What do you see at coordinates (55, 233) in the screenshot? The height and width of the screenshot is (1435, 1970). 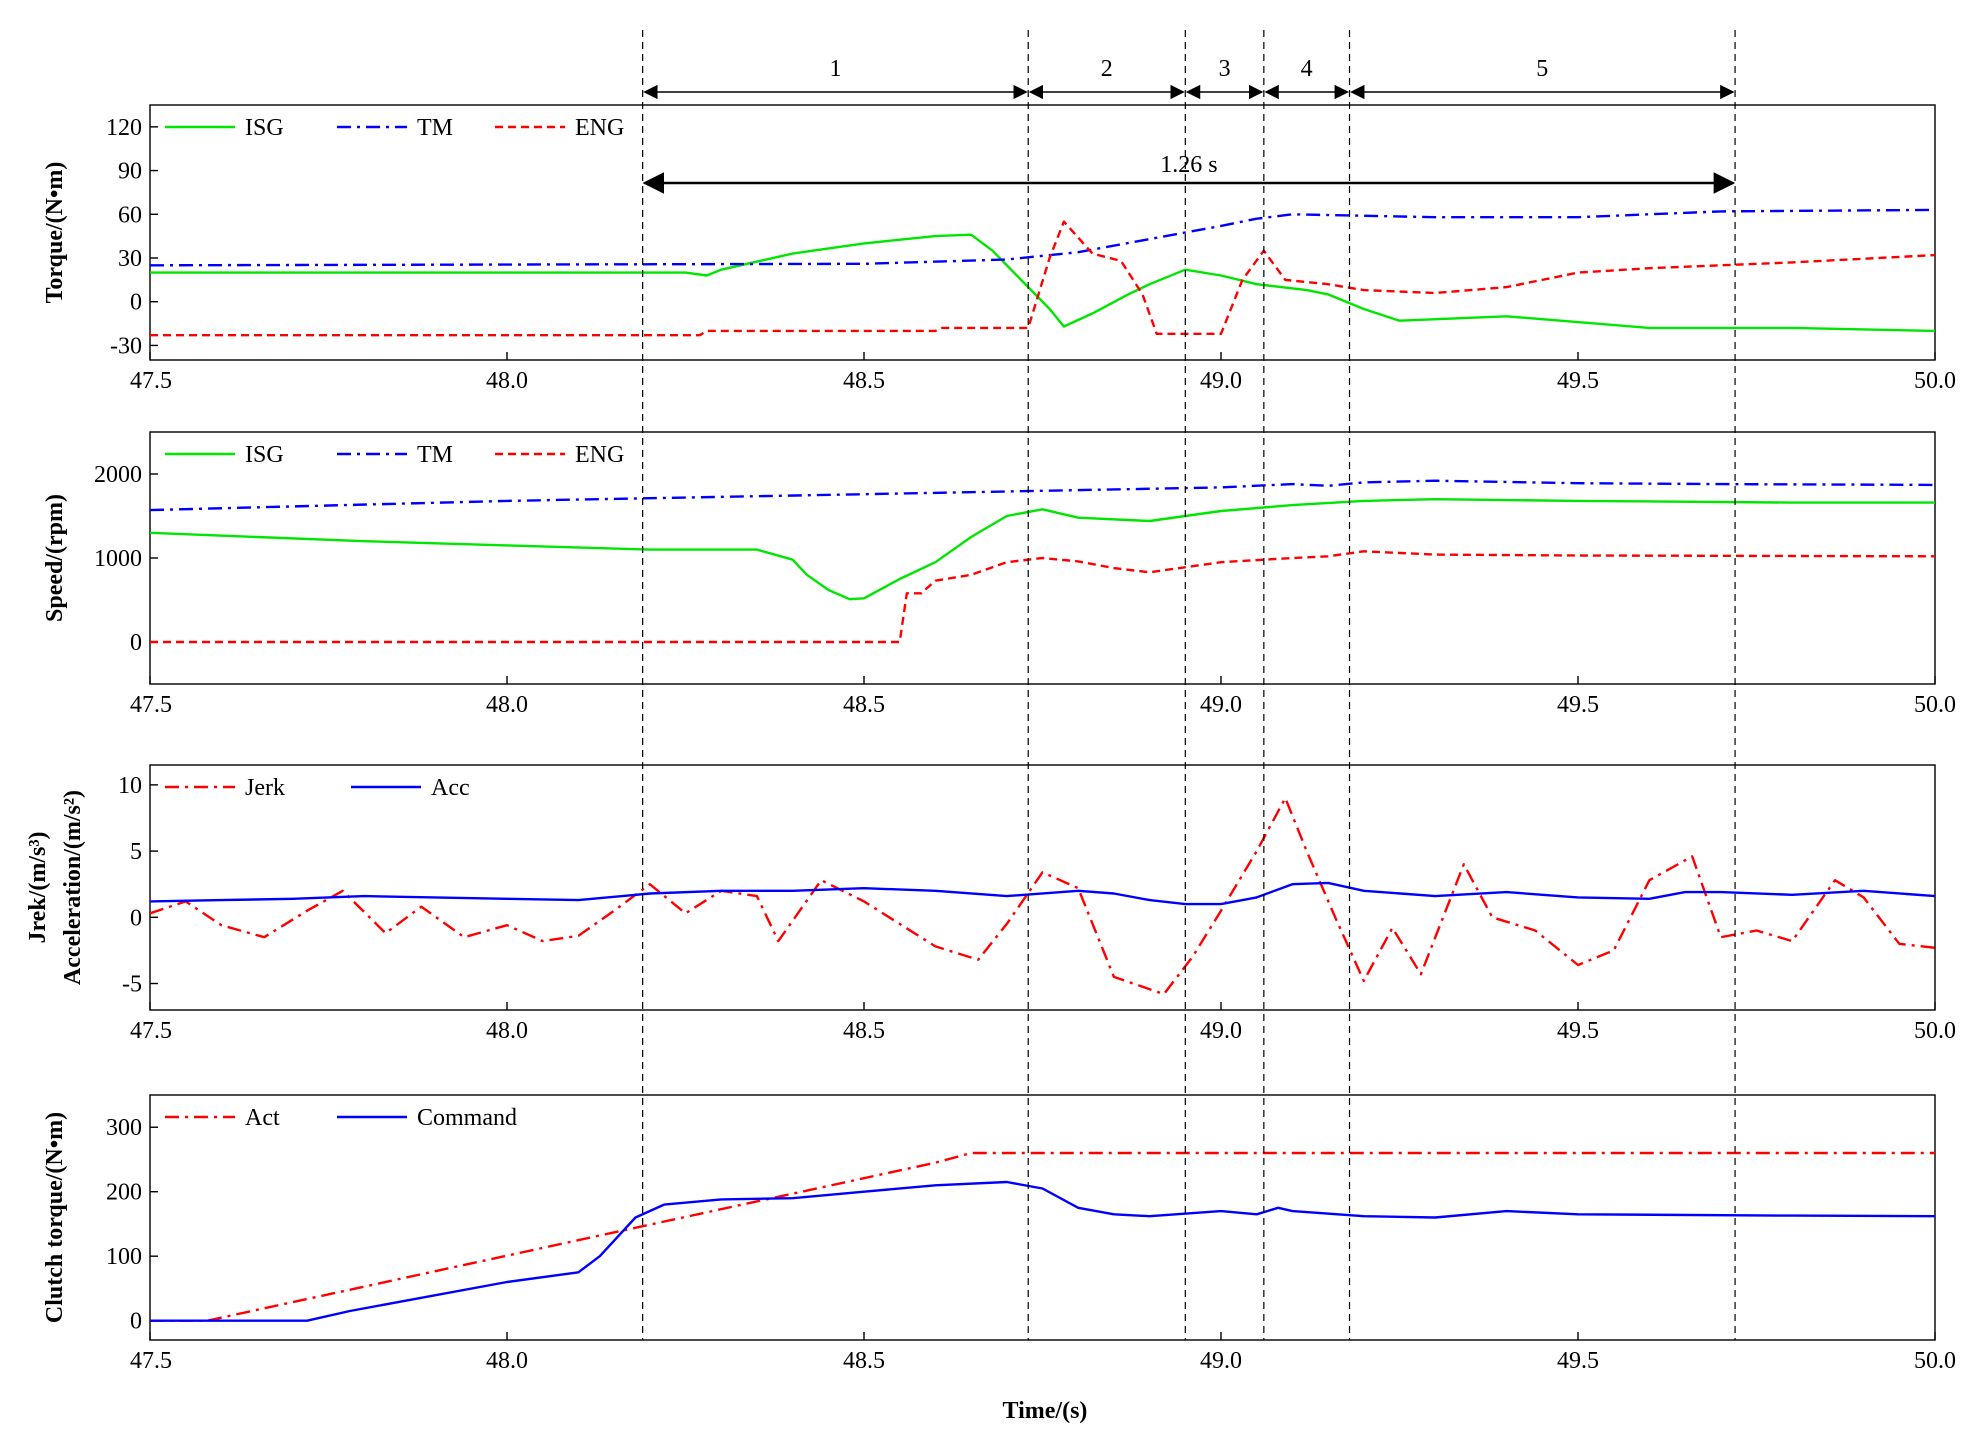 I see `y-axis-label: Torque/(N•m)` at bounding box center [55, 233].